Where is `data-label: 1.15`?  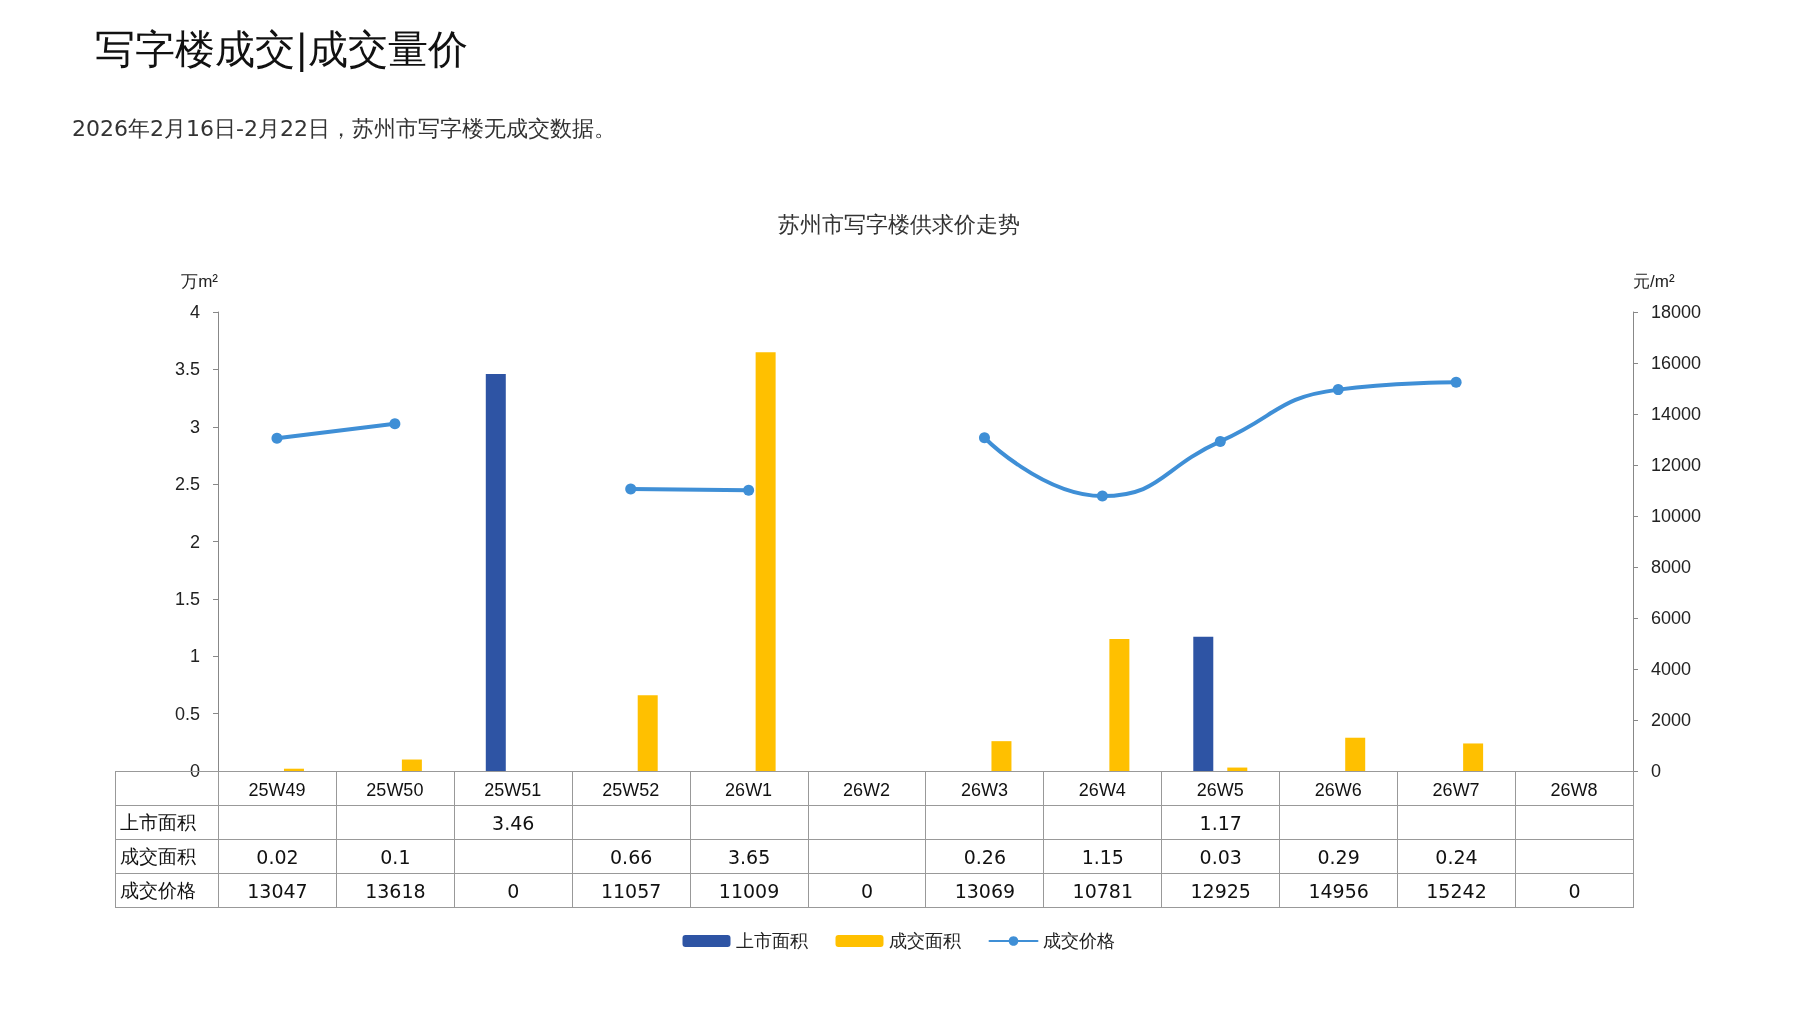
data-label: 1.15 is located at coordinates (1102, 856).